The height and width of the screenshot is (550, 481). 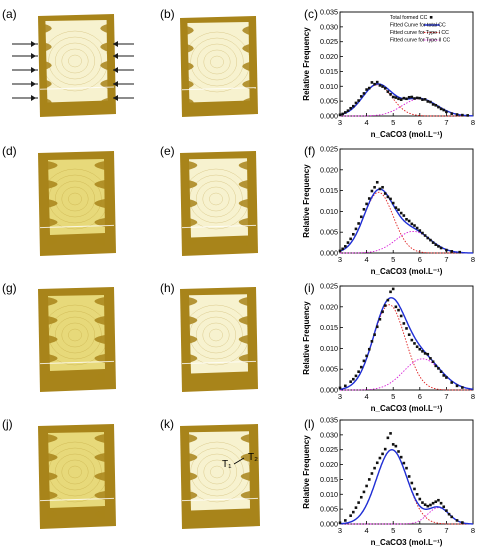 What do you see at coordinates (431, 17) in the screenshot?
I see `legend-symbol` at bounding box center [431, 17].